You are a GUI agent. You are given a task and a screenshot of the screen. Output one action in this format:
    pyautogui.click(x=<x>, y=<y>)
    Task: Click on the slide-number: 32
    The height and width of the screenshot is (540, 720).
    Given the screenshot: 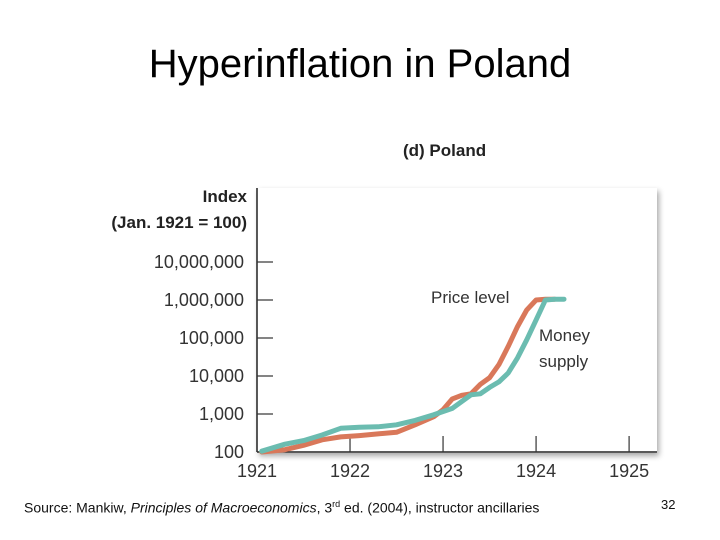 What is the action you would take?
    pyautogui.click(x=668, y=504)
    